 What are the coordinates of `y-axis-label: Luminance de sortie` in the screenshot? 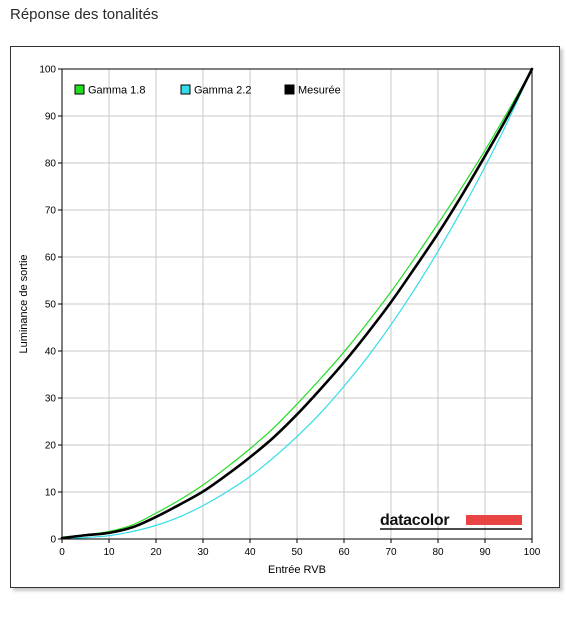 It's located at (24, 303).